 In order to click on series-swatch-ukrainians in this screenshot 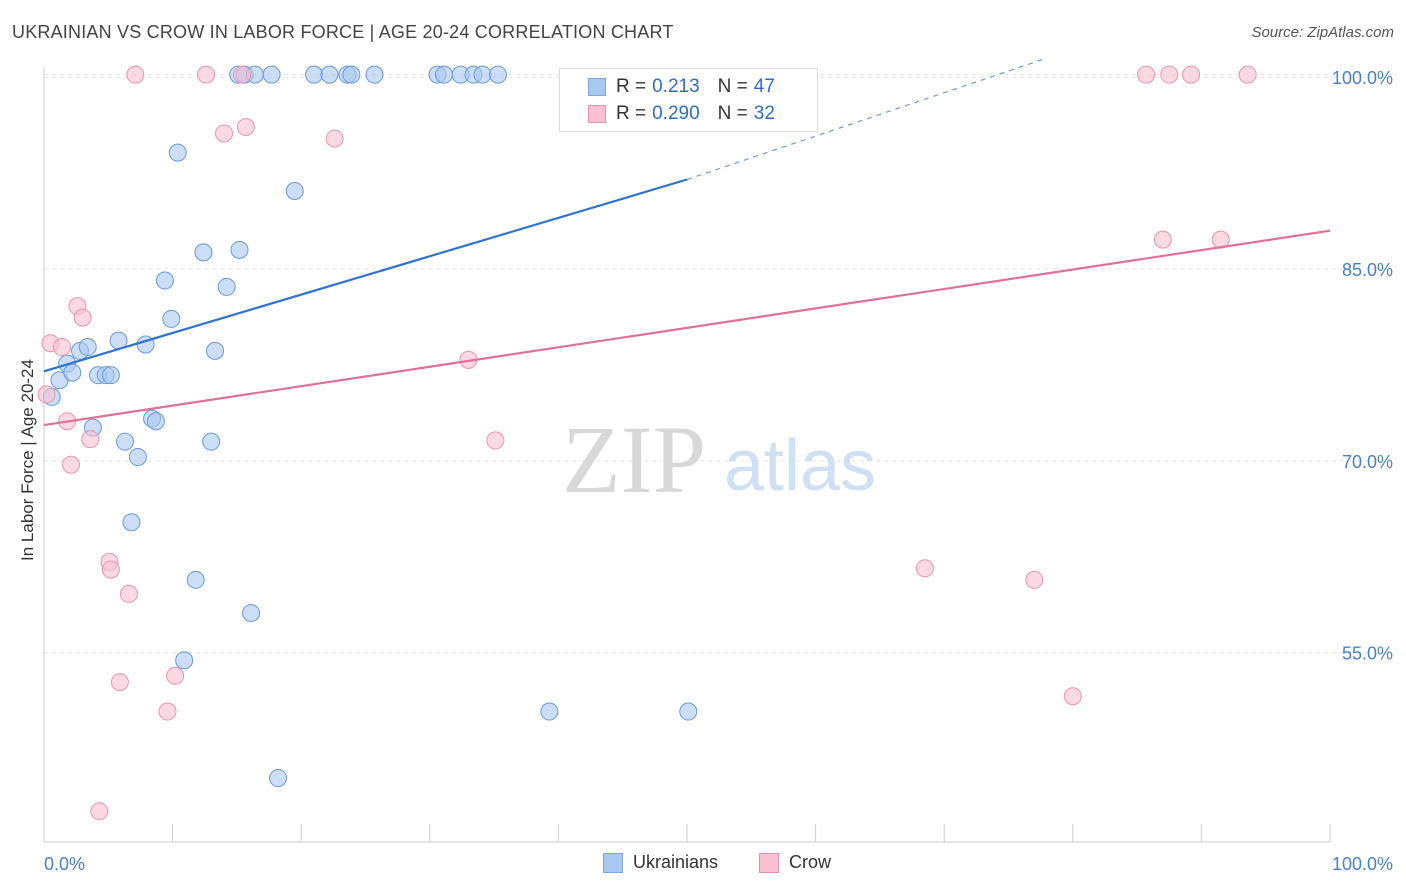, I will do `click(613, 862)`.